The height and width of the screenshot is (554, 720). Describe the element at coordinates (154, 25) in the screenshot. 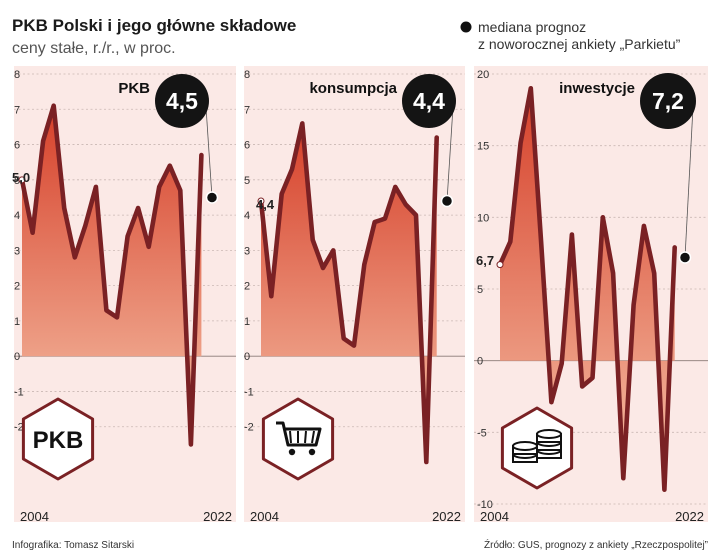

I see `page-title: PKB Polski i jego główne składowe` at that location.